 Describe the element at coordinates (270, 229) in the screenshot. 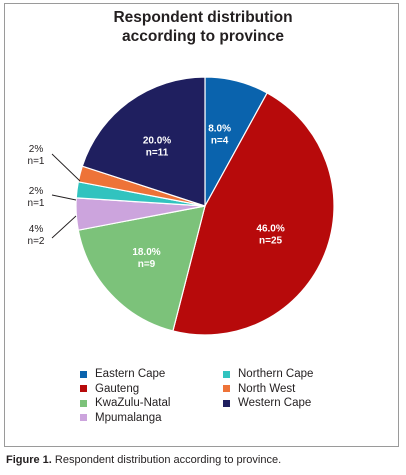

I see `slice-percent-label-gauteng: 46.0%` at that location.